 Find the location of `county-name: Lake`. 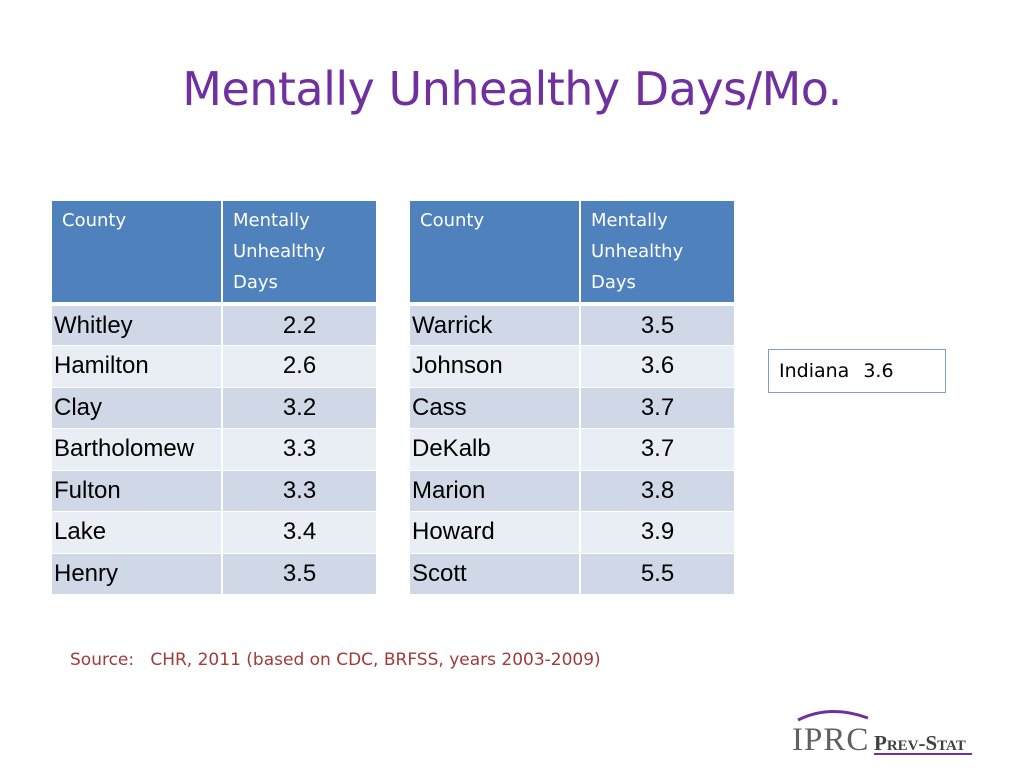

county-name: Lake is located at coordinates (137, 532).